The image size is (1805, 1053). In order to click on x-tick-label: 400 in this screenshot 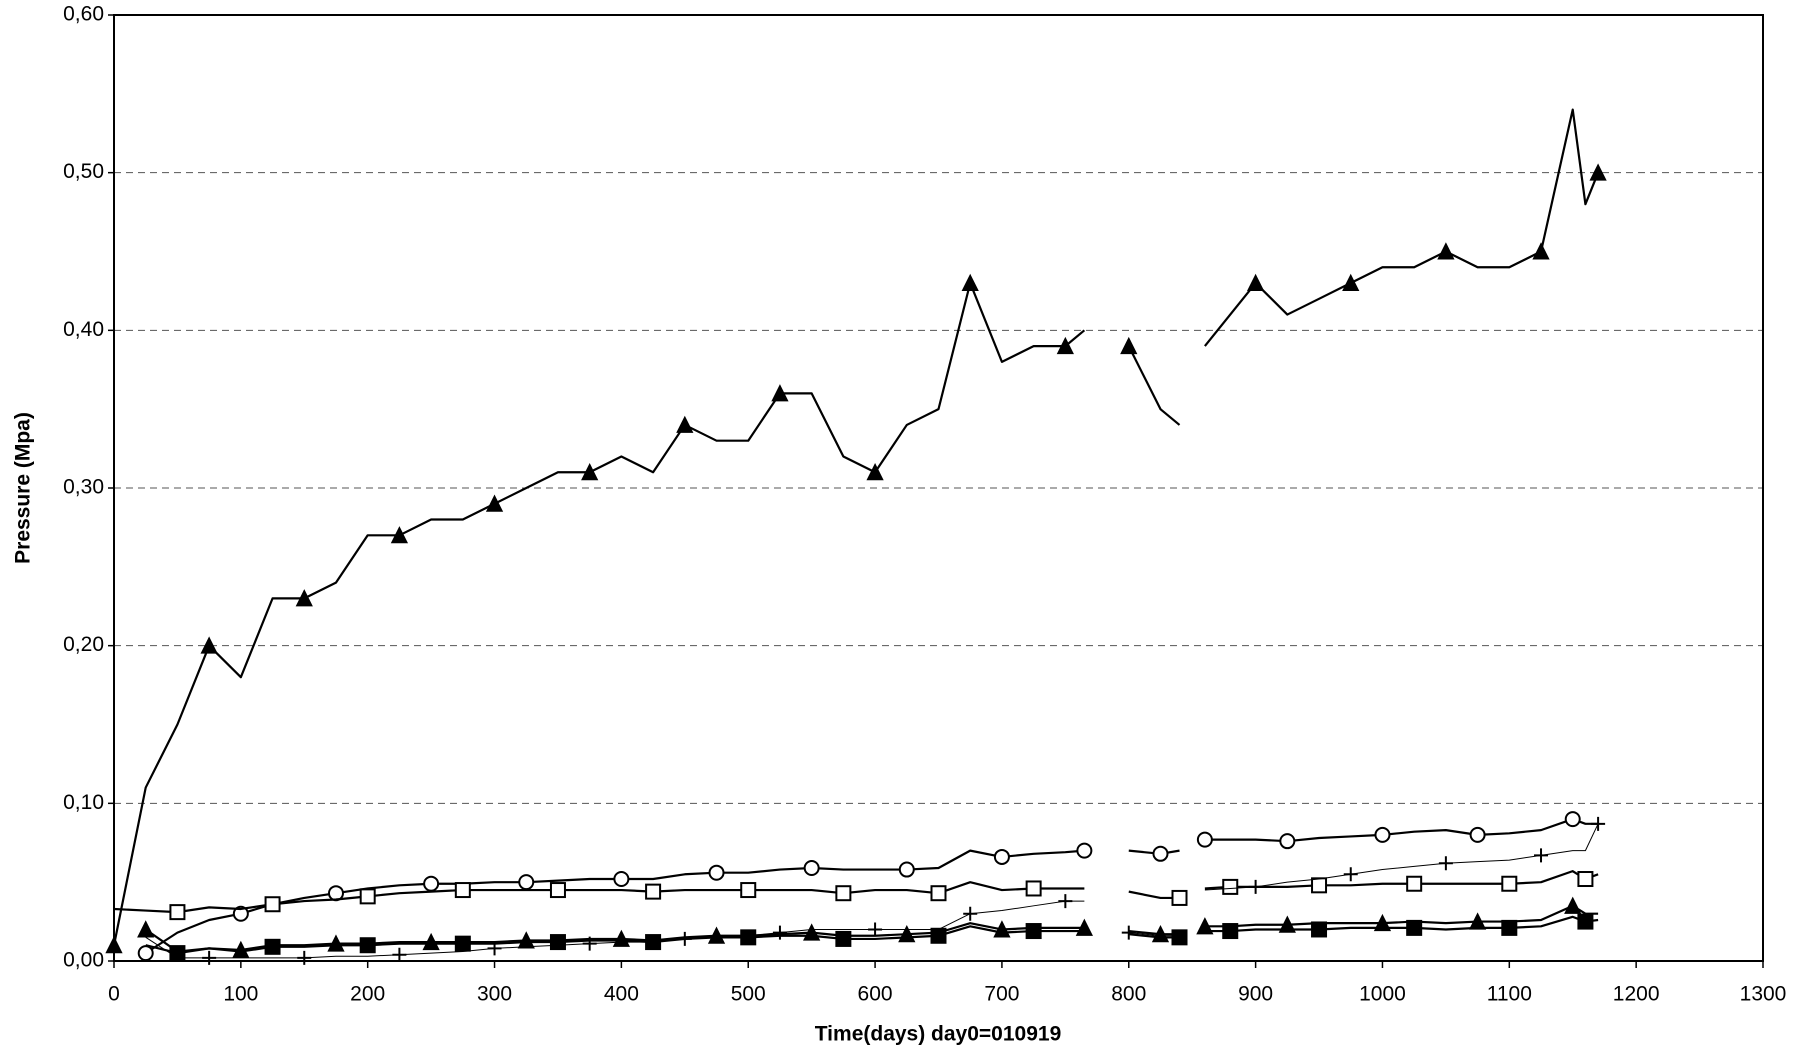, I will do `click(621, 994)`.